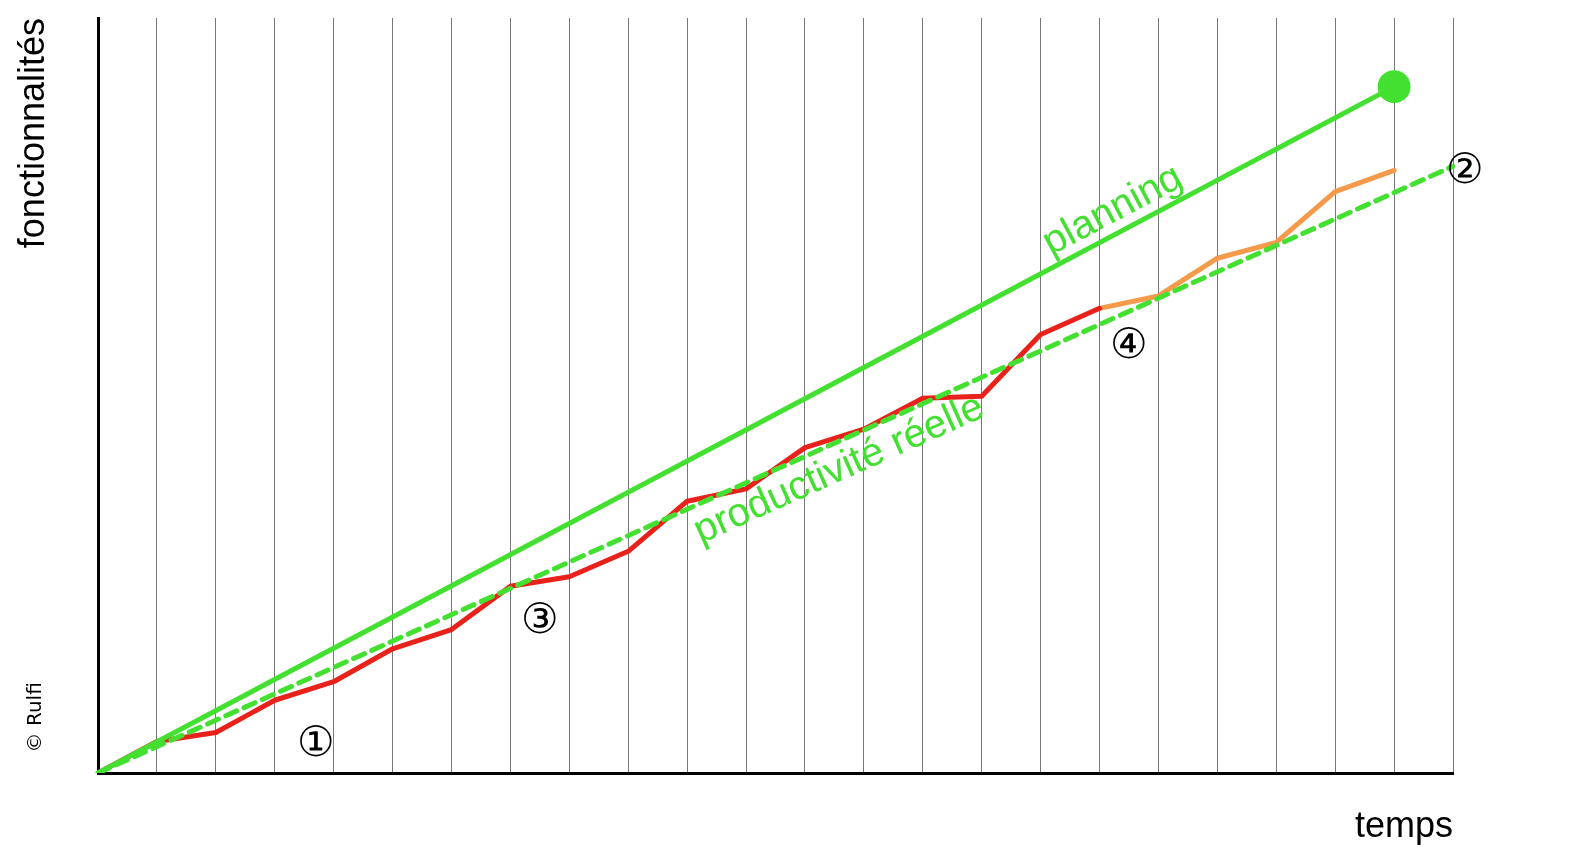  I want to click on annotation: ④, so click(1128, 344).